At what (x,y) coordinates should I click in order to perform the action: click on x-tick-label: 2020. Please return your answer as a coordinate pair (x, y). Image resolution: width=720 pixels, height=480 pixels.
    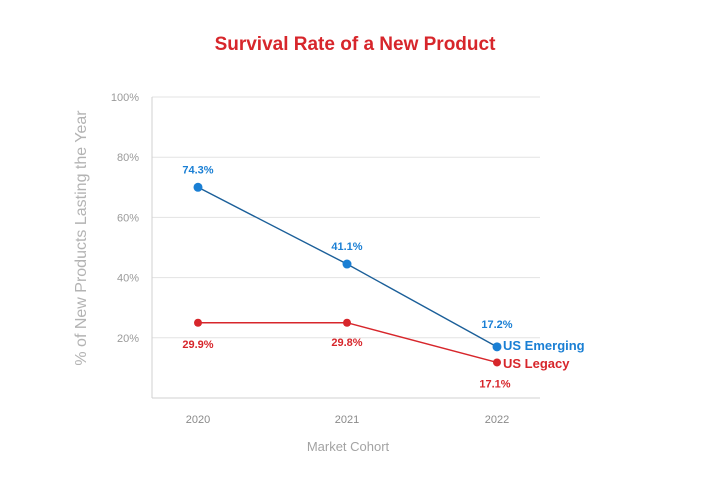
    Looking at the image, I should click on (198, 420).